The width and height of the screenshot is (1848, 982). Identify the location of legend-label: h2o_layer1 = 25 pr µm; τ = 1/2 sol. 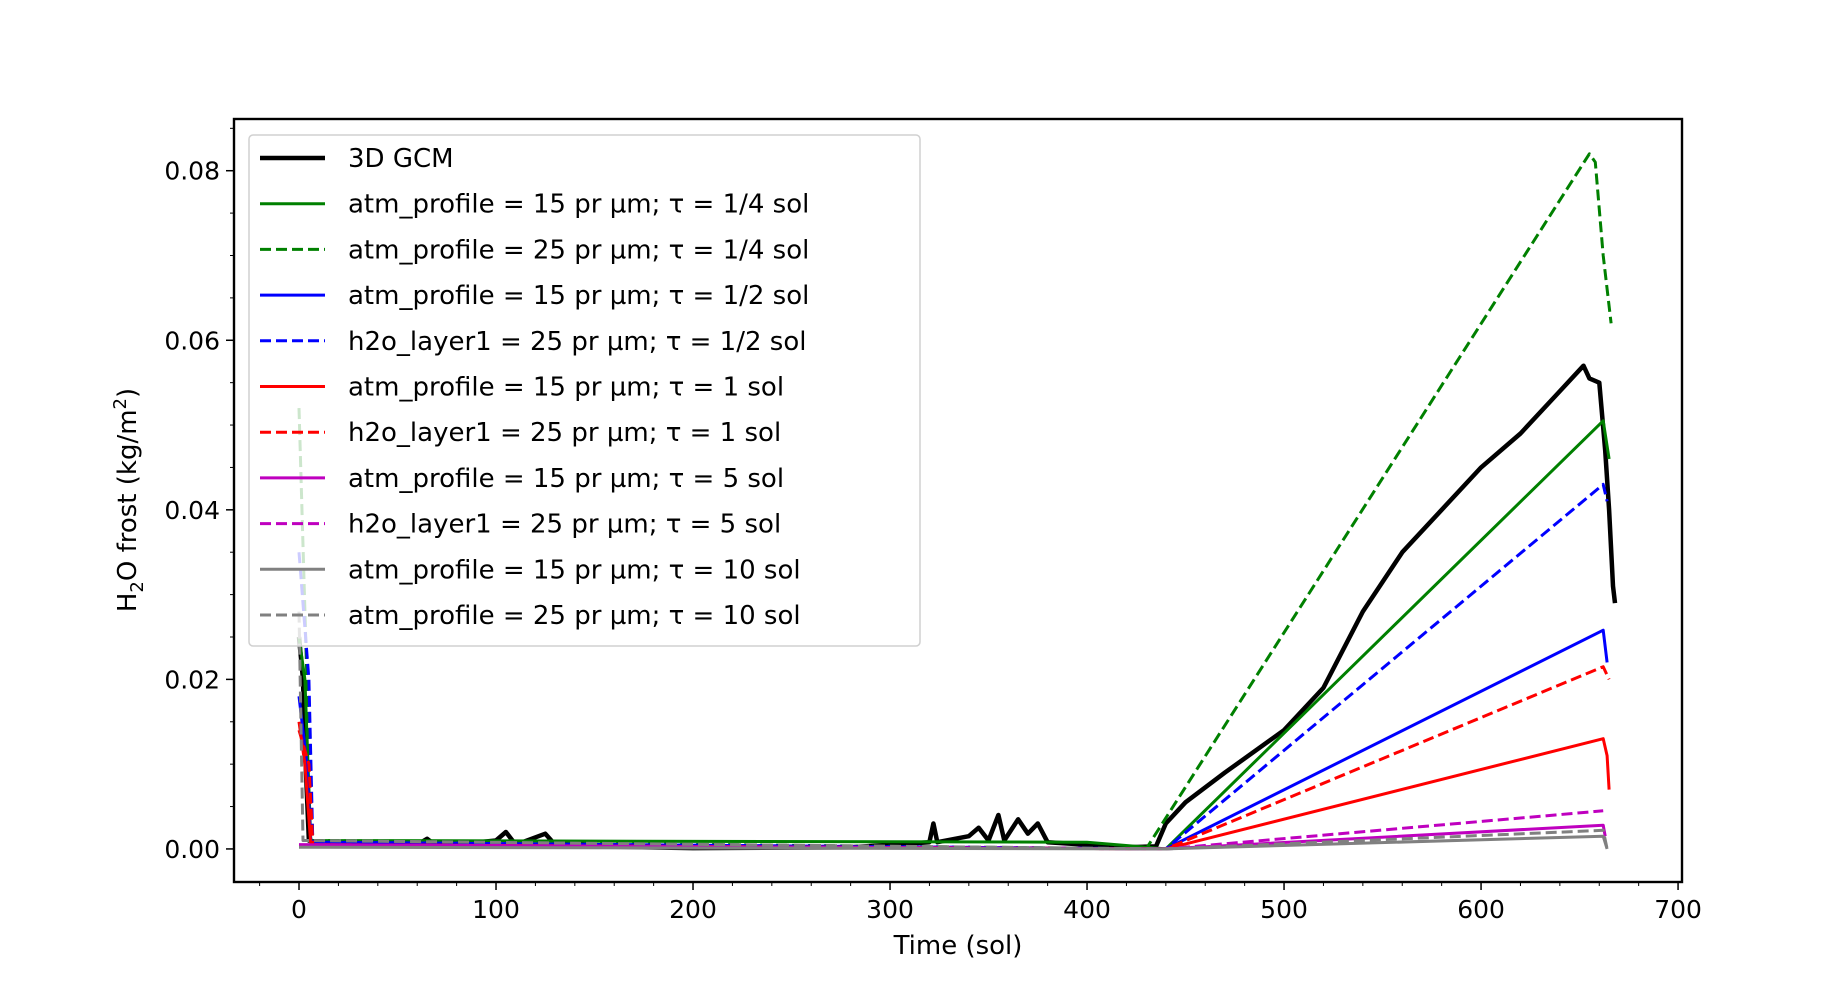
(577, 342).